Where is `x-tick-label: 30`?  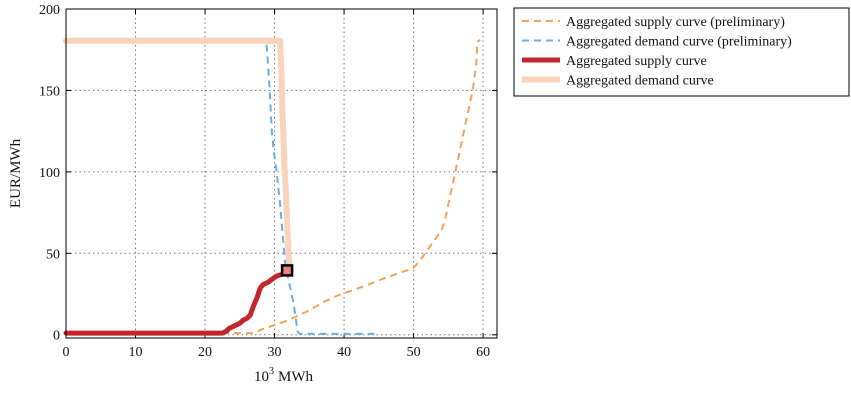 x-tick-label: 30 is located at coordinates (275, 352).